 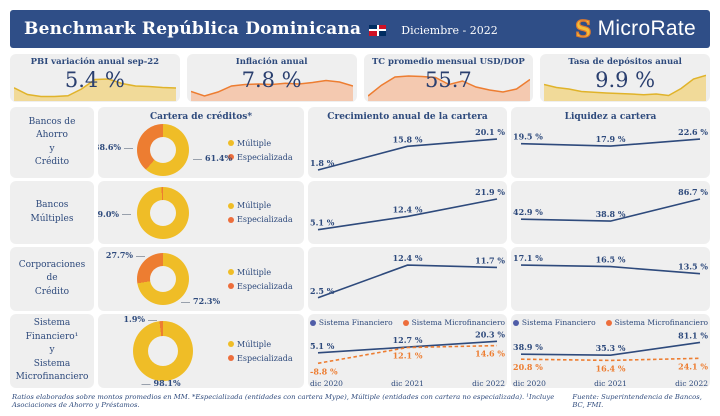 What do you see at coordinates (407, 117) in the screenshot?
I see `column-header-crecimiento: Crecimiento anual de la cartera` at bounding box center [407, 117].